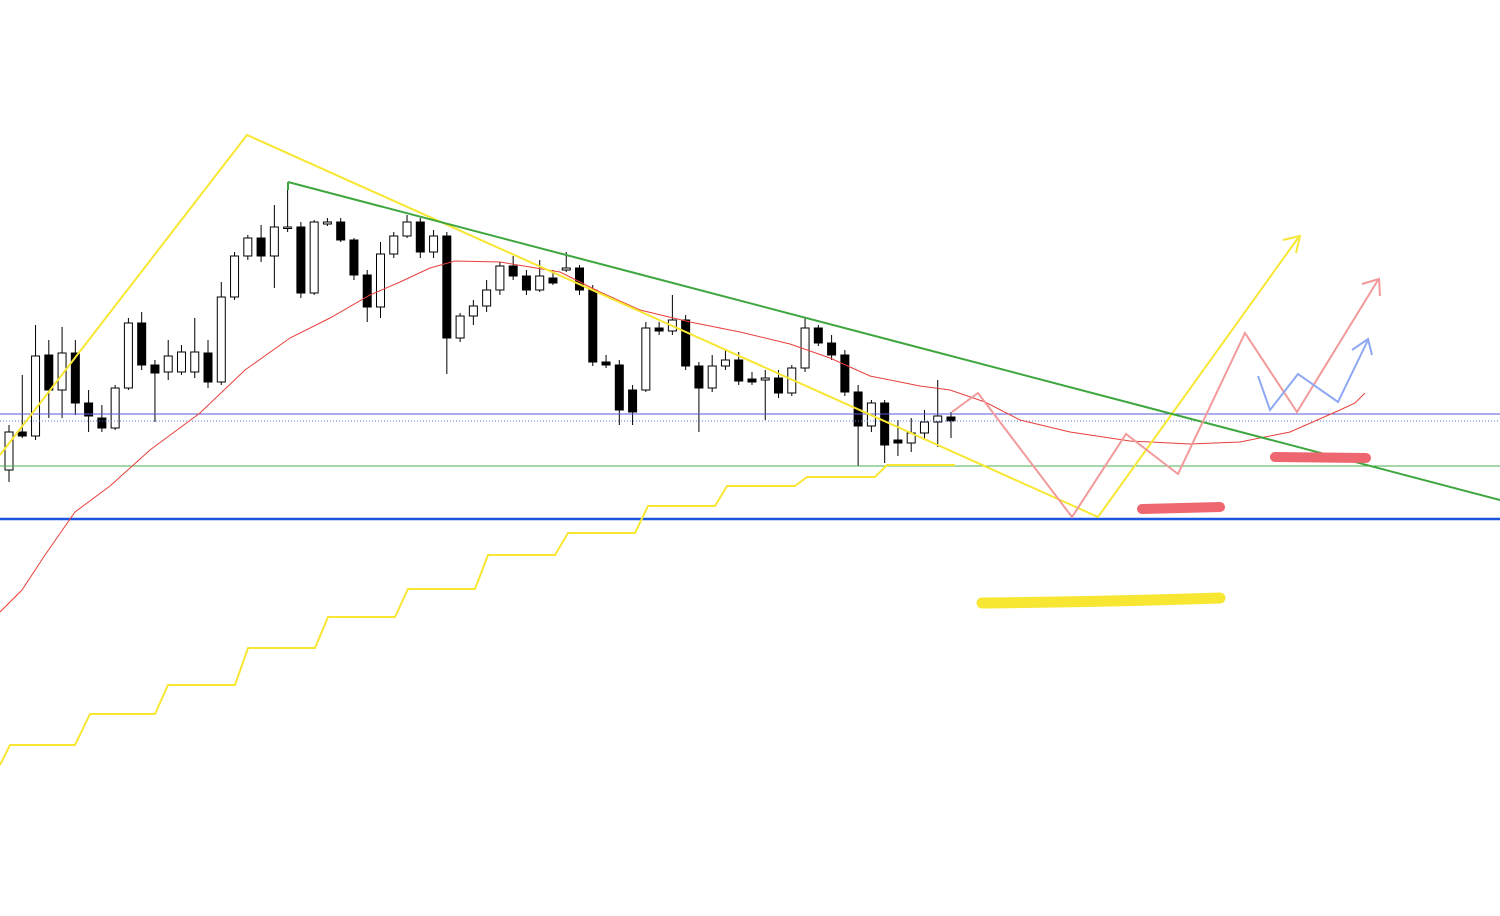 The image size is (1500, 916). I want to click on scenario-path, so click(1165, 399).